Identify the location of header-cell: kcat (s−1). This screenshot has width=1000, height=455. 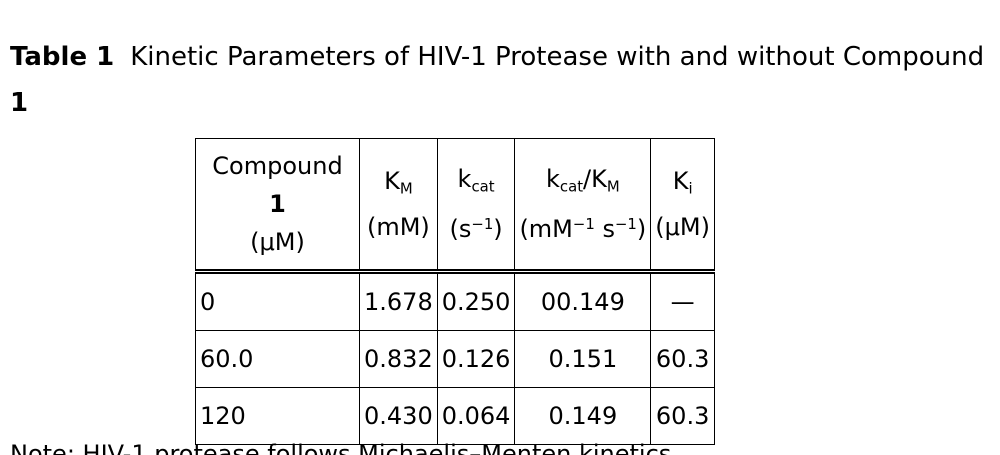
(476, 205).